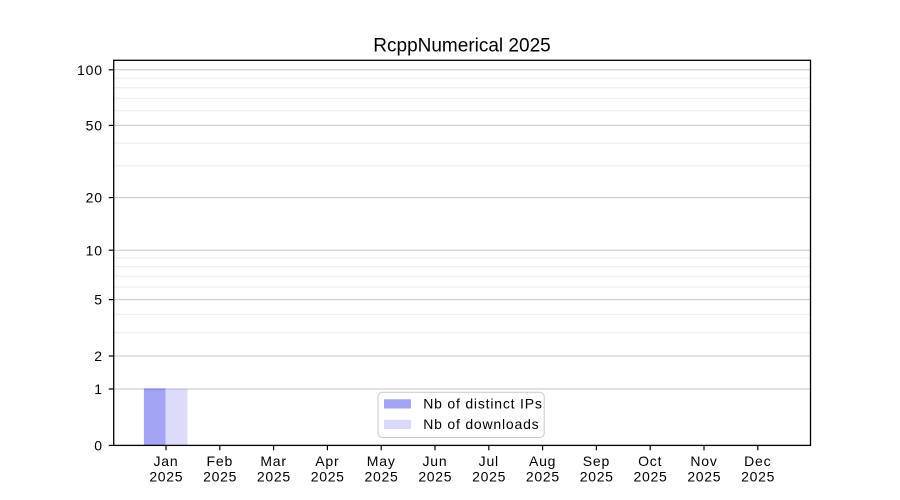 The image size is (900, 500). Describe the element at coordinates (482, 404) in the screenshot. I see `svg-text: Nb of distinct IPs` at that location.